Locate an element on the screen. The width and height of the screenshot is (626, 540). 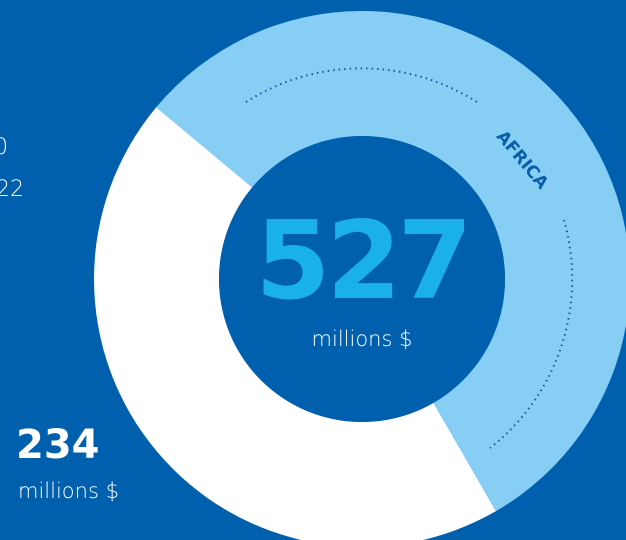
total-value: 527 is located at coordinates (361, 261).